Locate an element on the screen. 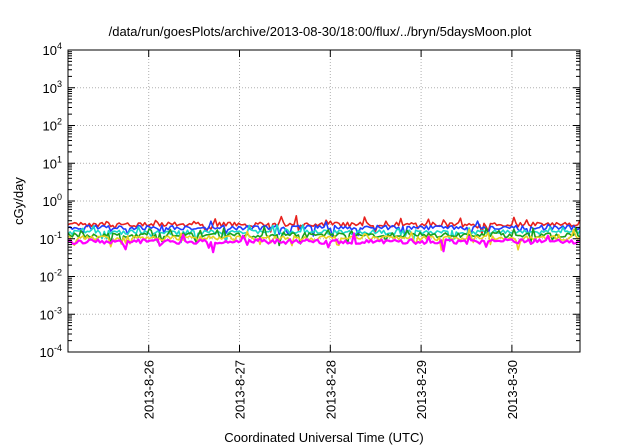  x-tick-label: 2013-8-30 is located at coordinates (512, 389).